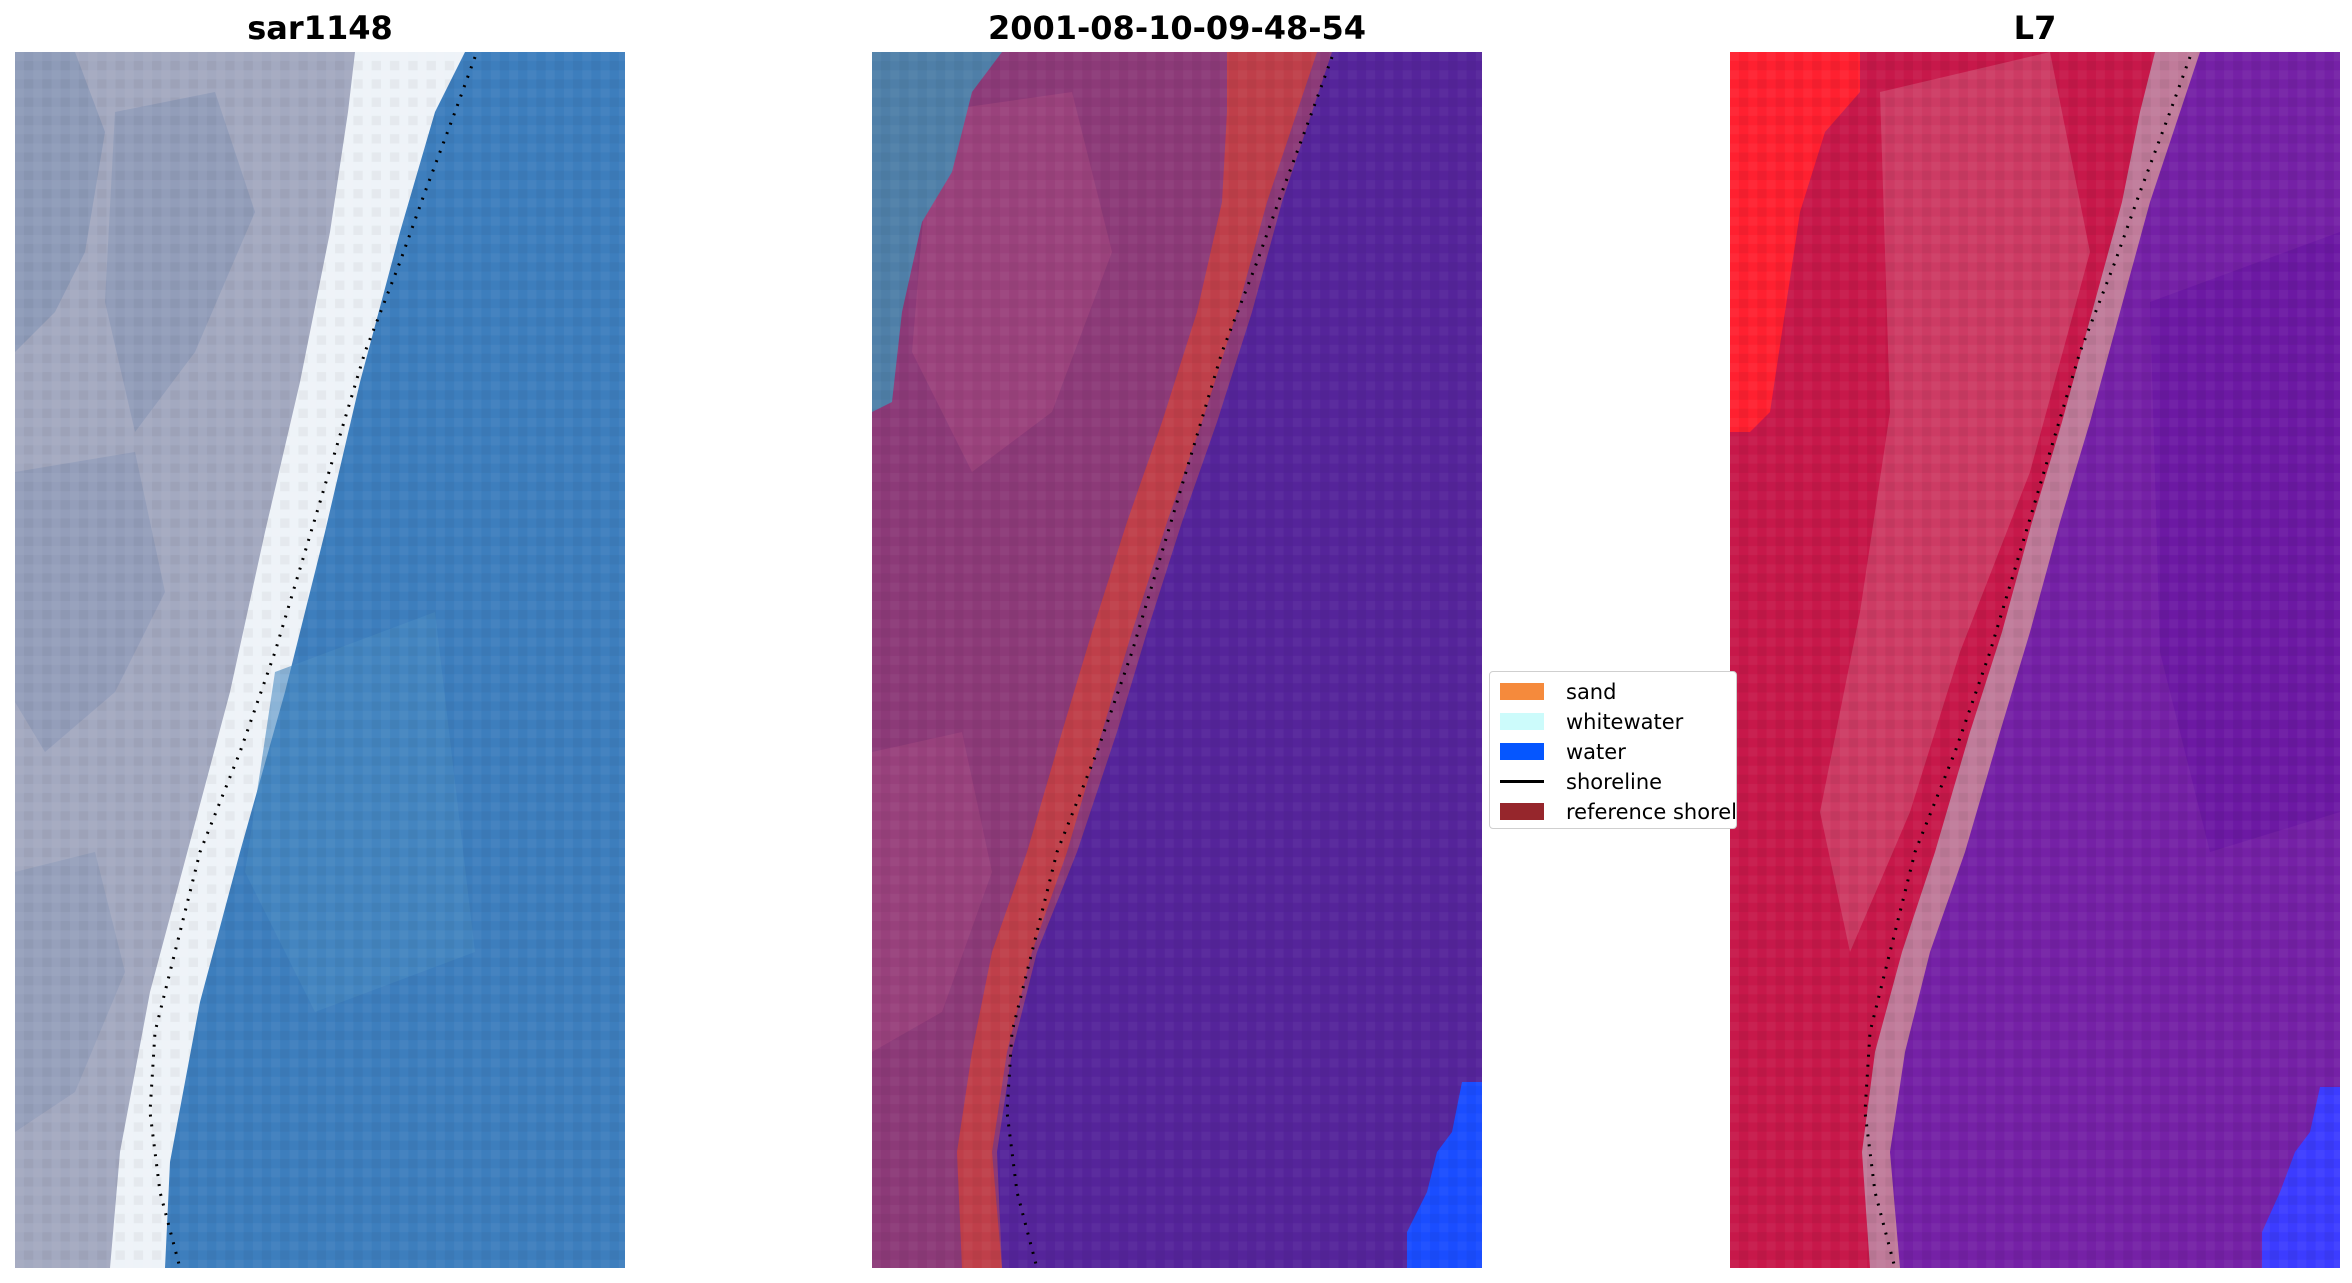 This screenshot has height=1283, width=2352. What do you see at coordinates (1614, 782) in the screenshot?
I see `legend-label-shoreline: shoreline` at bounding box center [1614, 782].